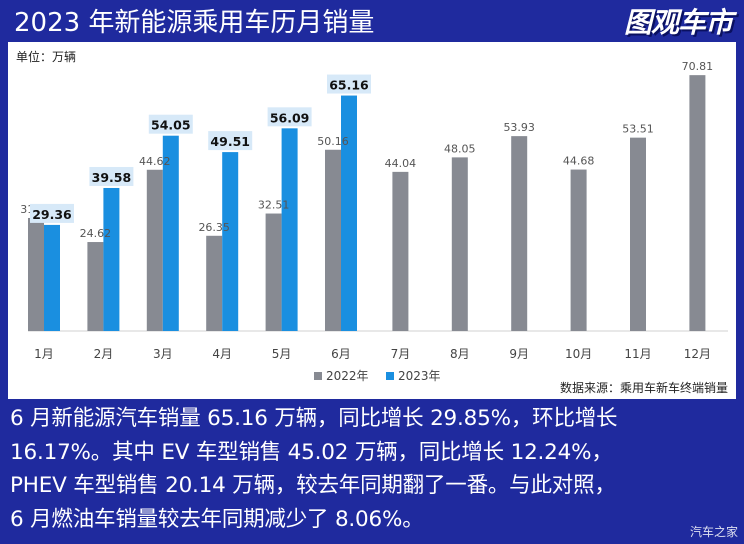 This screenshot has width=744, height=544. Describe the element at coordinates (401, 354) in the screenshot. I see `x-tick-label: 7月` at that location.